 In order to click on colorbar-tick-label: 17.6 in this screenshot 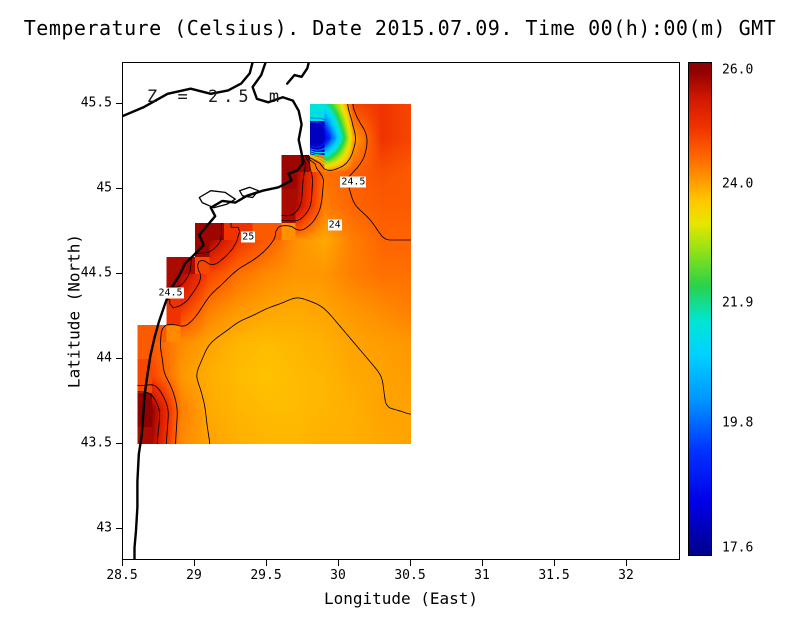, I will do `click(738, 548)`.